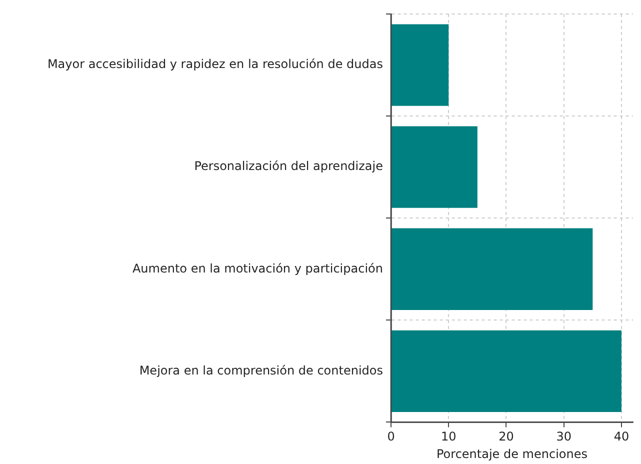 The height and width of the screenshot is (464, 641). I want to click on y-tick-label: Aumento en la motivación y participación, so click(257, 268).